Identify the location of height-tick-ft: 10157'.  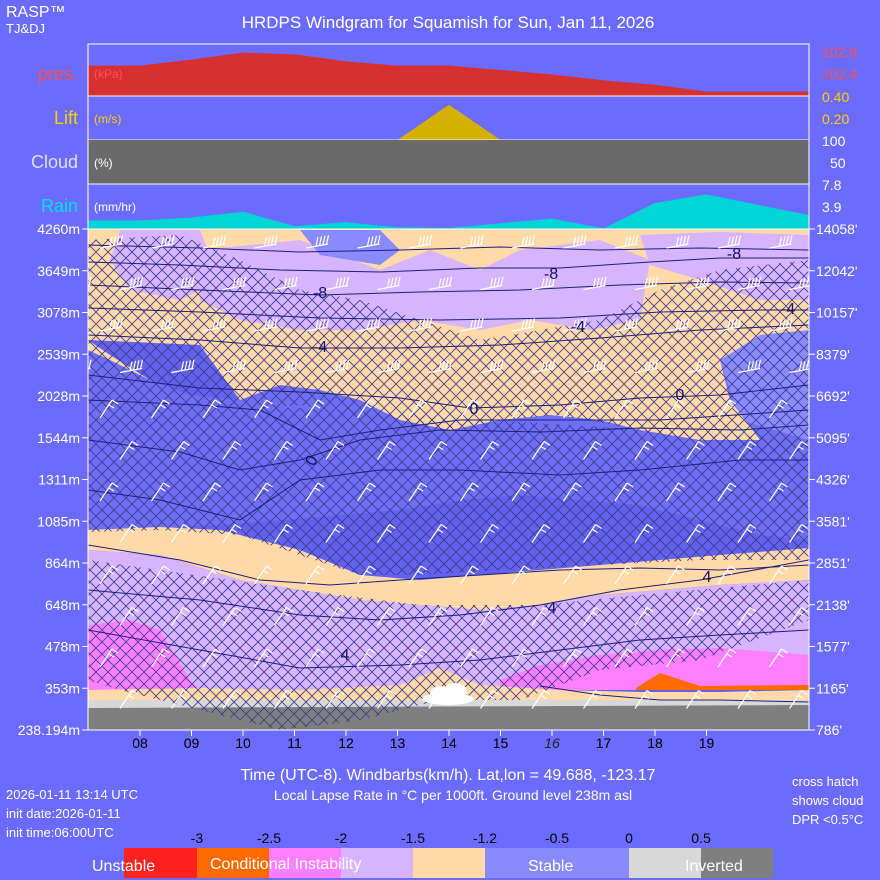
(837, 313).